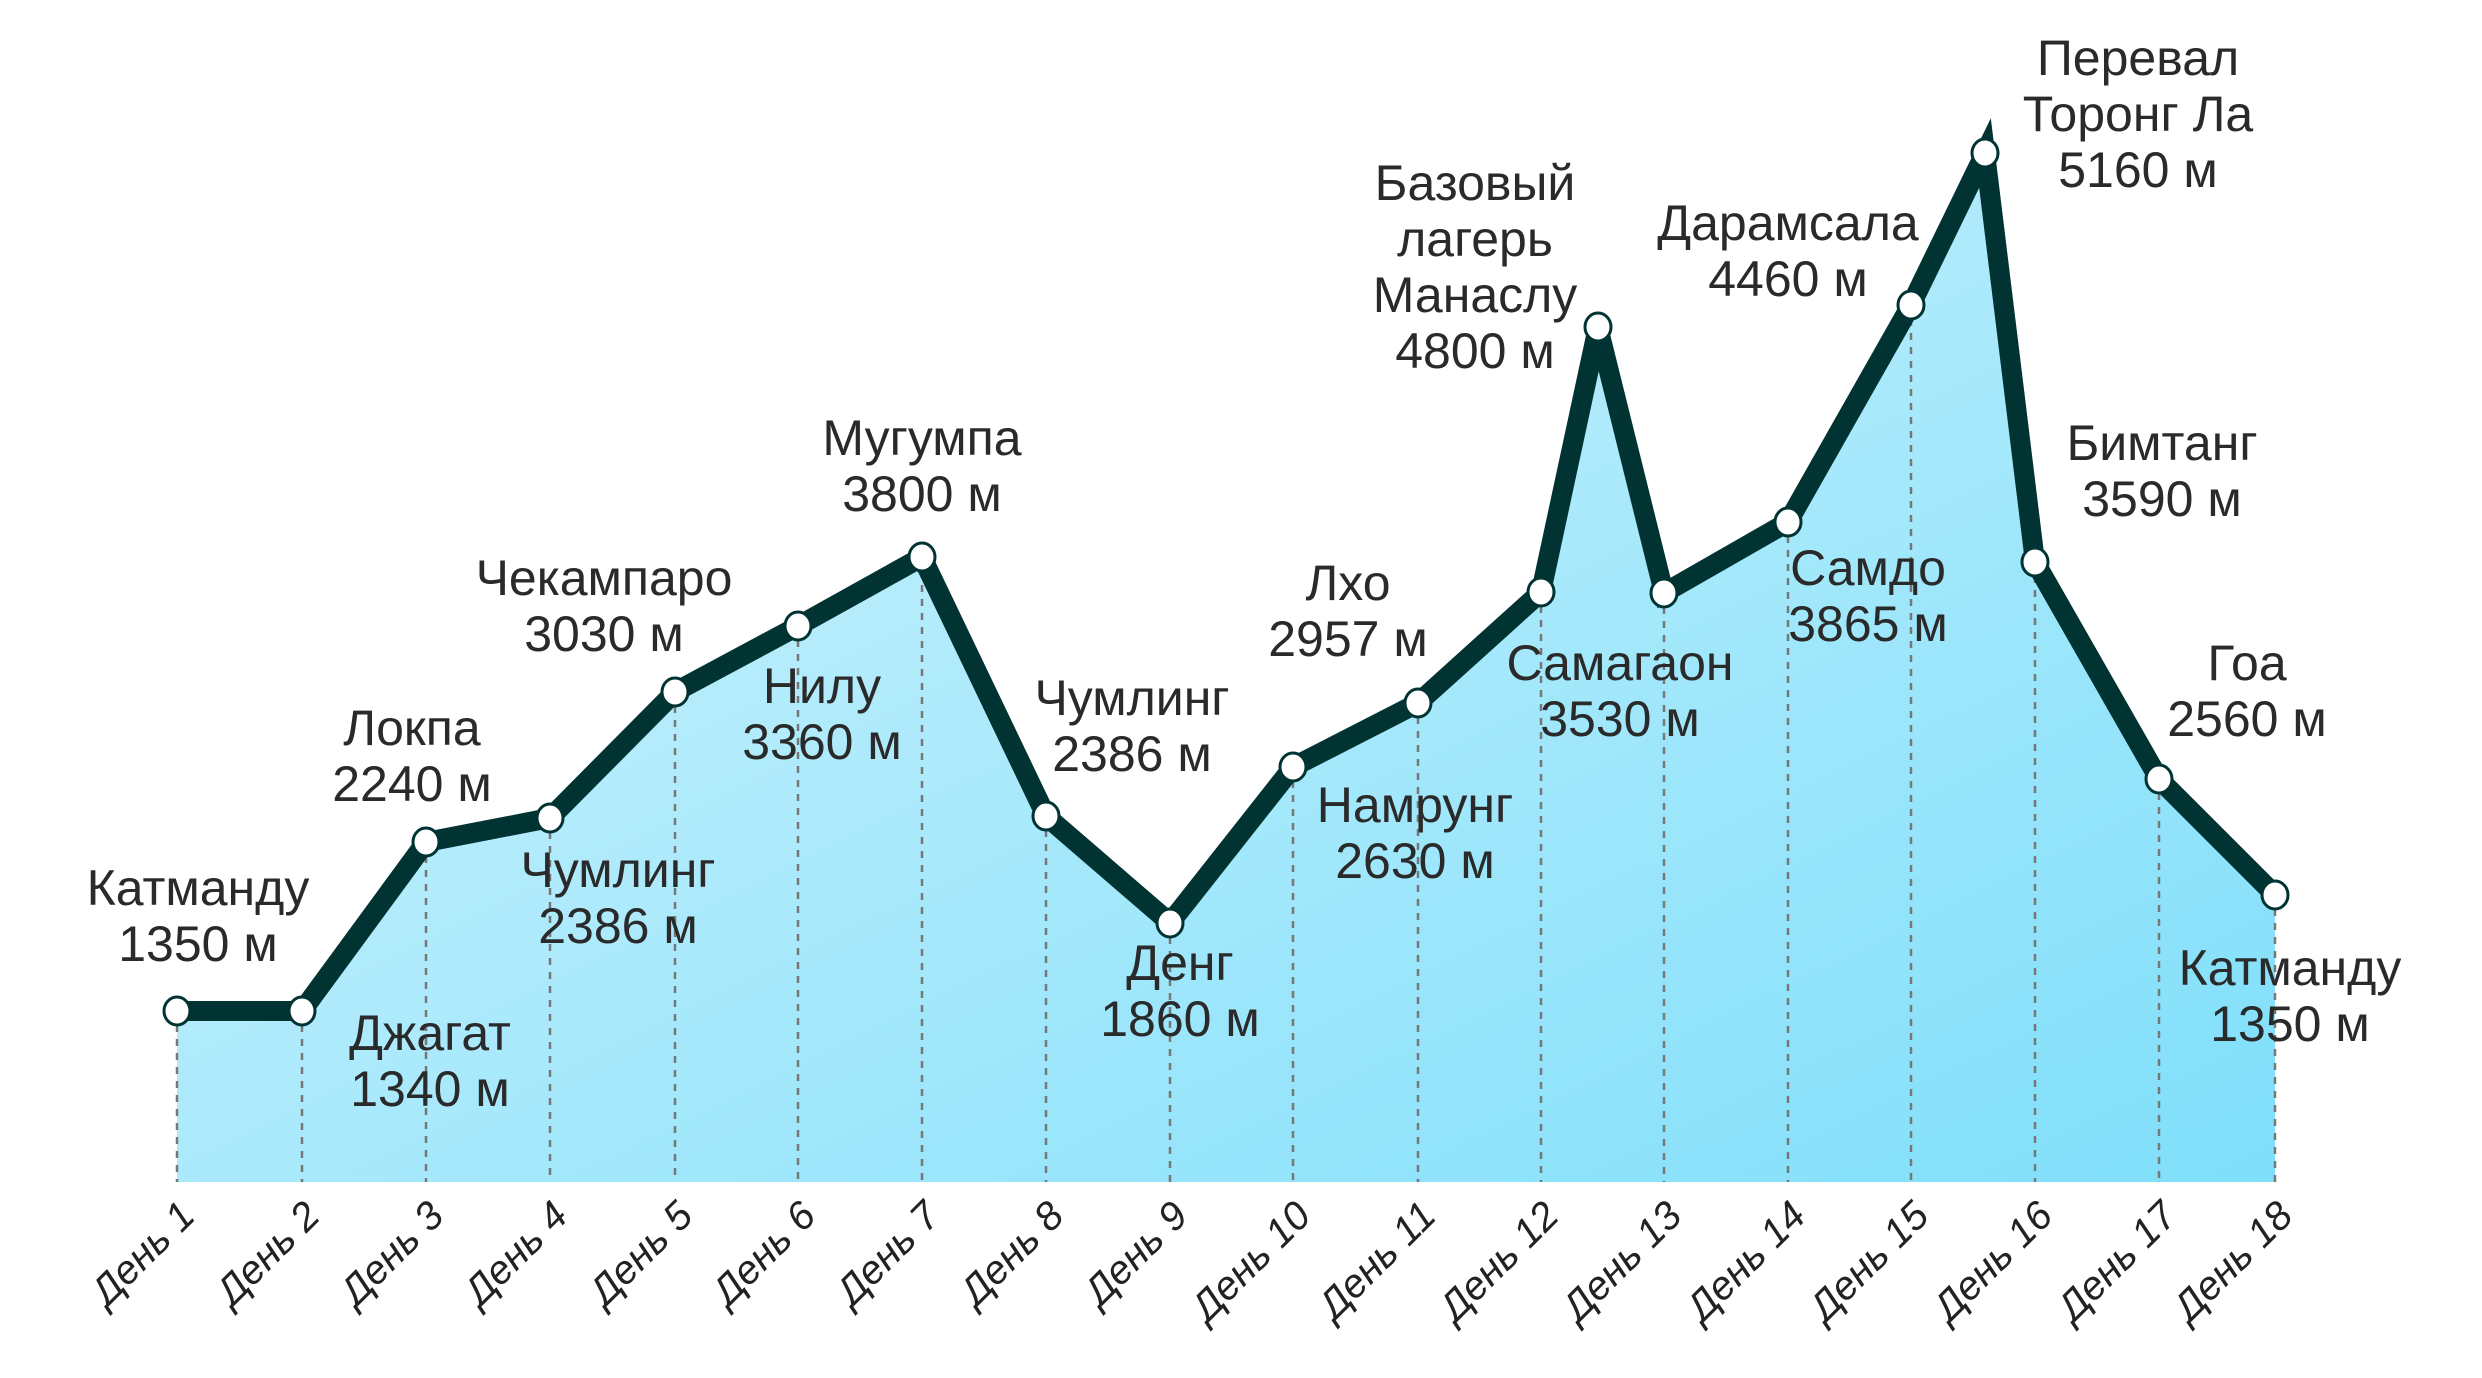  I want to click on x-tick-label: День 1, so click(142, 1255).